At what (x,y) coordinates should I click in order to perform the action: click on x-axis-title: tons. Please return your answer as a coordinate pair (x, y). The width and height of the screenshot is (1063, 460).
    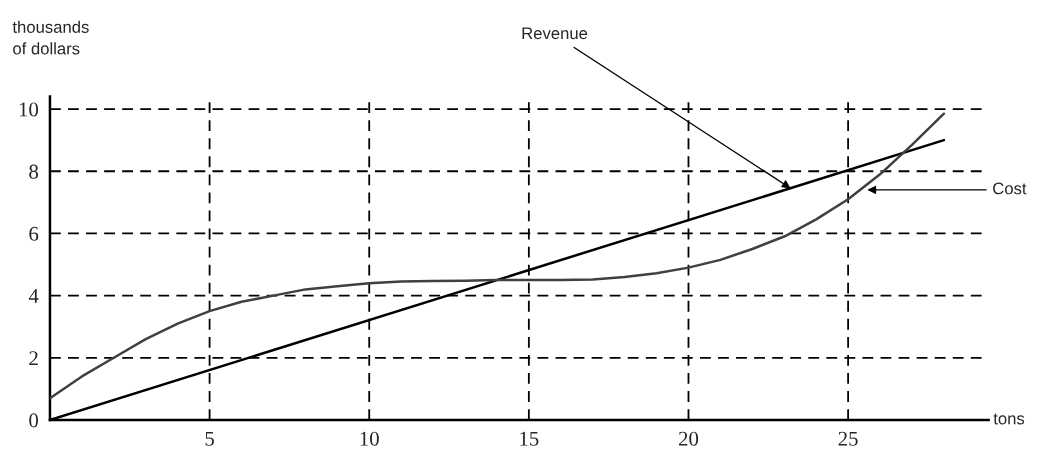
    Looking at the image, I should click on (1009, 419).